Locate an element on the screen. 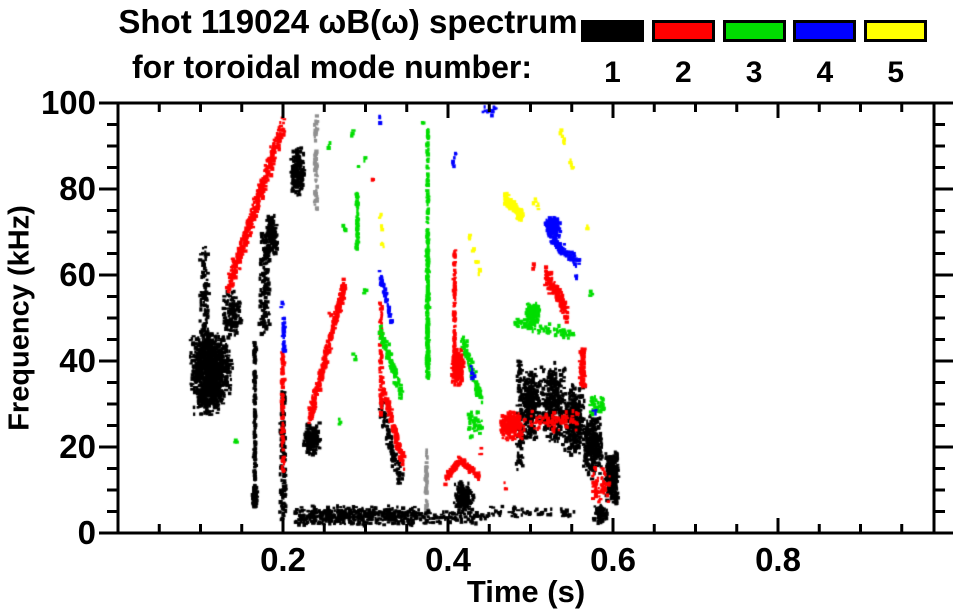 The width and height of the screenshot is (963, 615). x-tick-label-0.2: 0.2 is located at coordinates (283, 559).